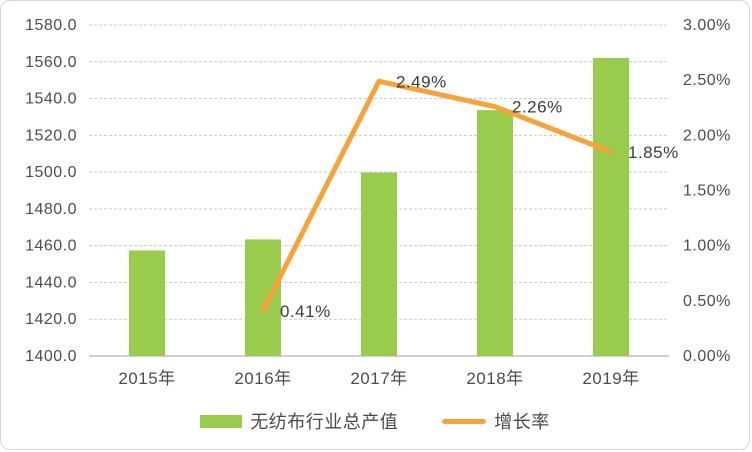 Image resolution: width=752 pixels, height=452 pixels. Describe the element at coordinates (305, 311) in the screenshot. I see `line-data-label: 0.41%` at that location.